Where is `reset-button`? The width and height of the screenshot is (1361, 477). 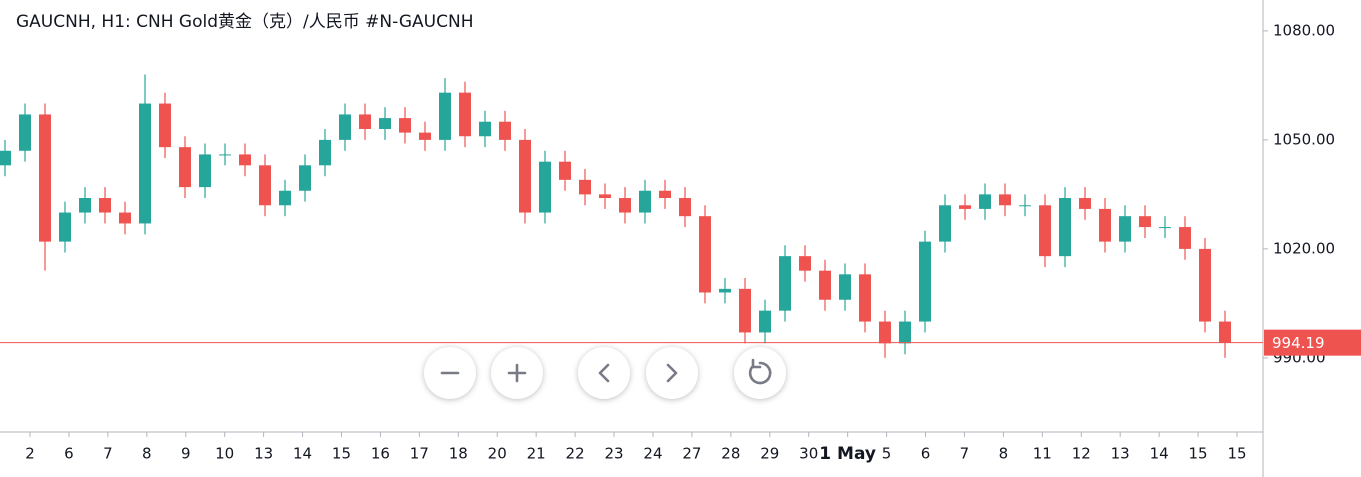 reset-button is located at coordinates (760, 373).